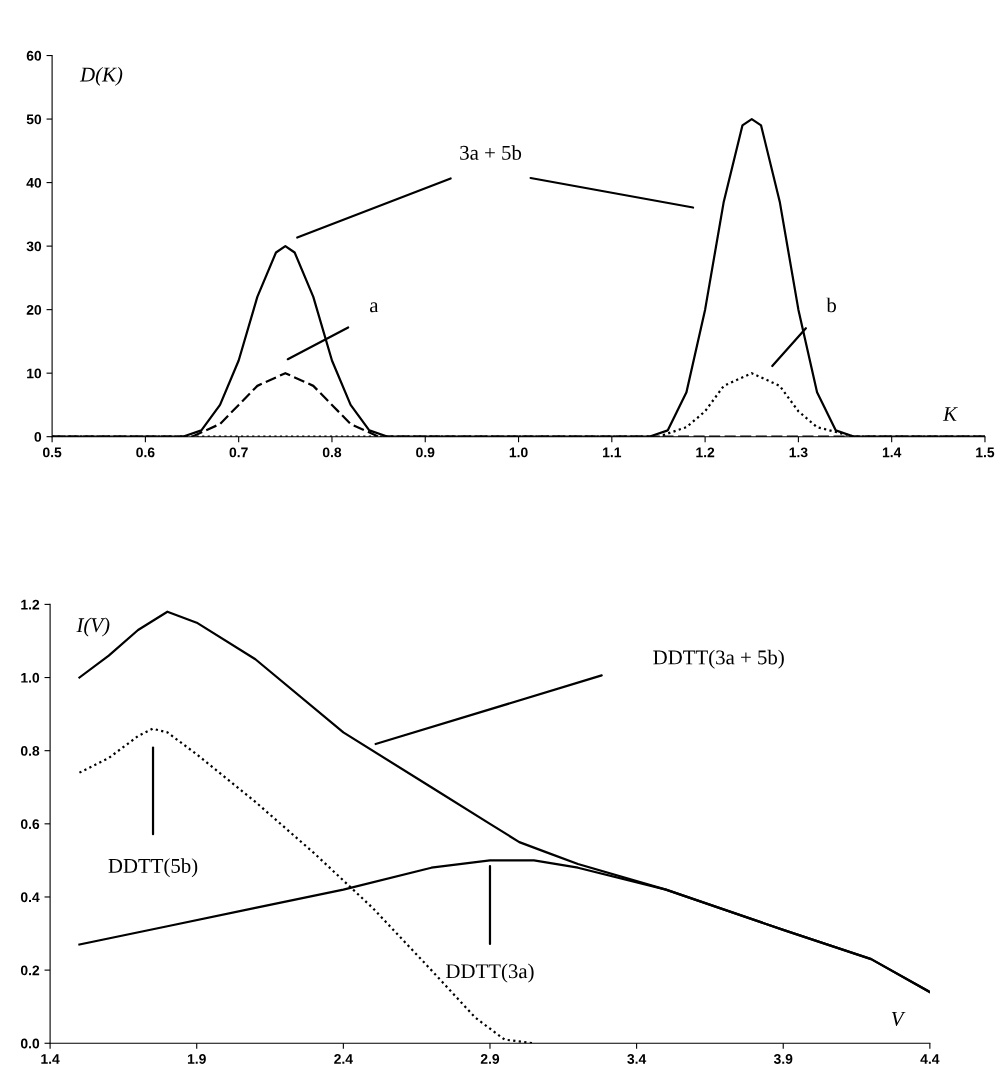 The image size is (1002, 1089). I want to click on y-axis-title: I(V), so click(93, 627).